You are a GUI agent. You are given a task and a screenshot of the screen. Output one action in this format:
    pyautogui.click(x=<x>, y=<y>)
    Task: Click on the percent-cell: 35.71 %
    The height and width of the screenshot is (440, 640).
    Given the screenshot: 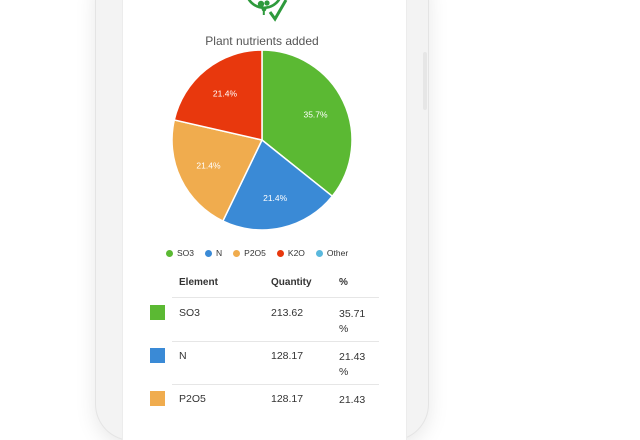 What is the action you would take?
    pyautogui.click(x=352, y=321)
    